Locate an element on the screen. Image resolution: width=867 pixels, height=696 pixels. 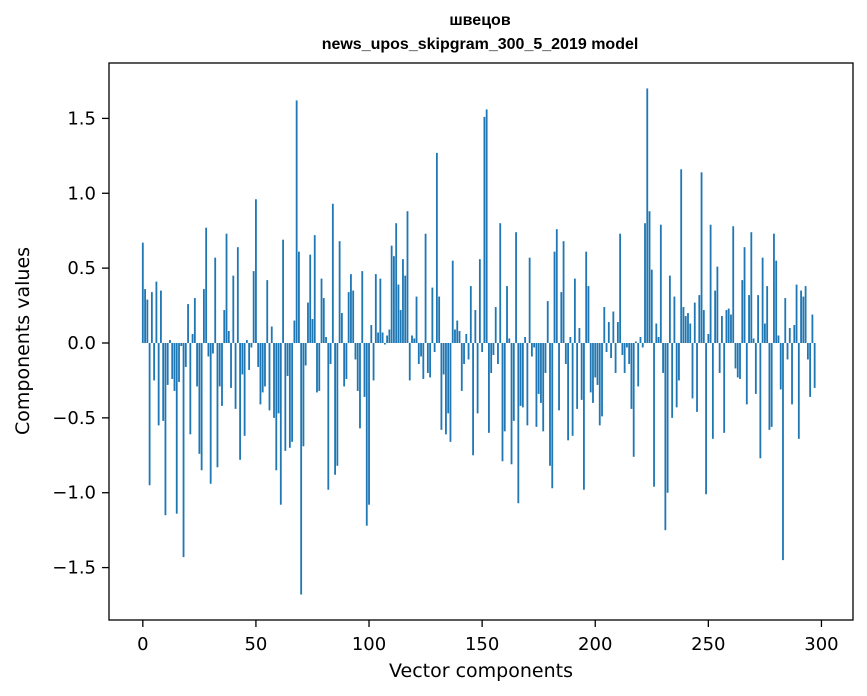
x-axis: 0 50 100 150 200 250 300 is located at coordinates (488, 637).